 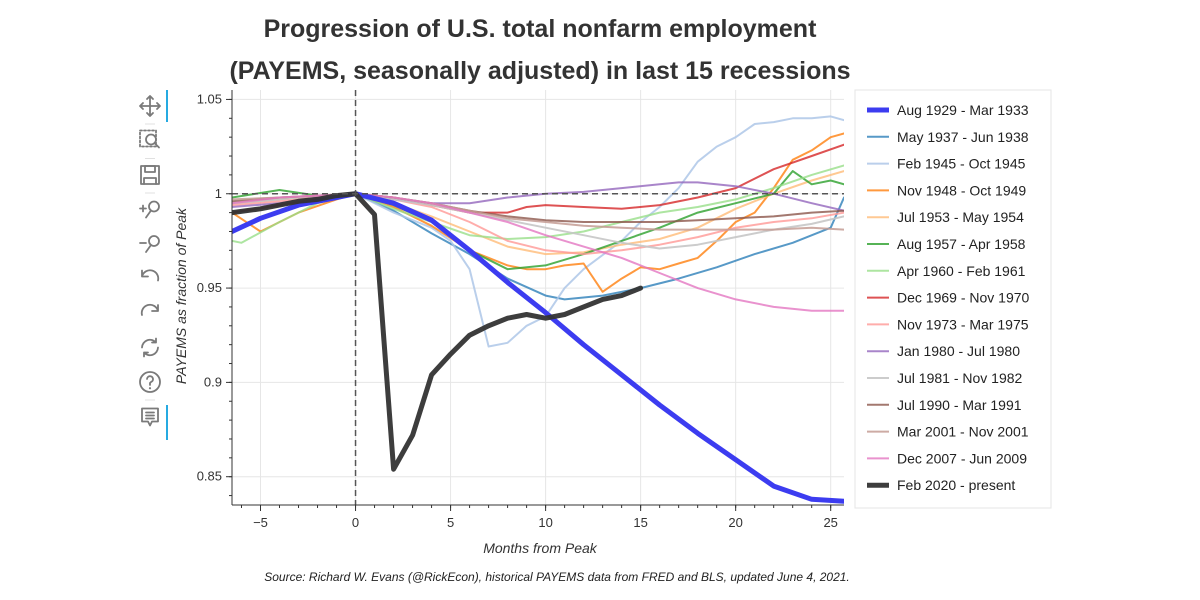 I want to click on legend-label: Feb 2020 - present, so click(x=956, y=485).